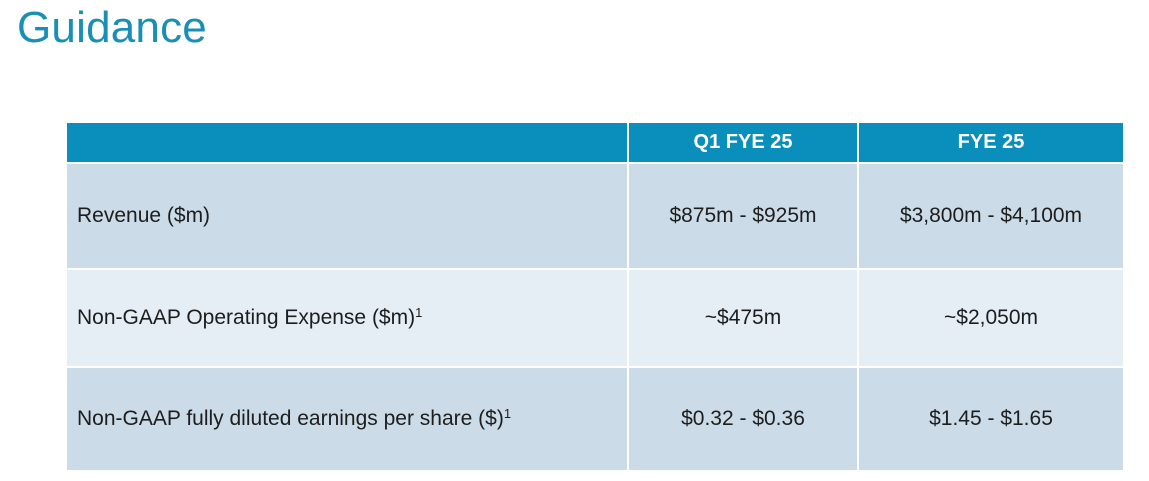 The width and height of the screenshot is (1149, 481). Describe the element at coordinates (743, 142) in the screenshot. I see `header-q1-fye25: Q1 FYE 25` at that location.